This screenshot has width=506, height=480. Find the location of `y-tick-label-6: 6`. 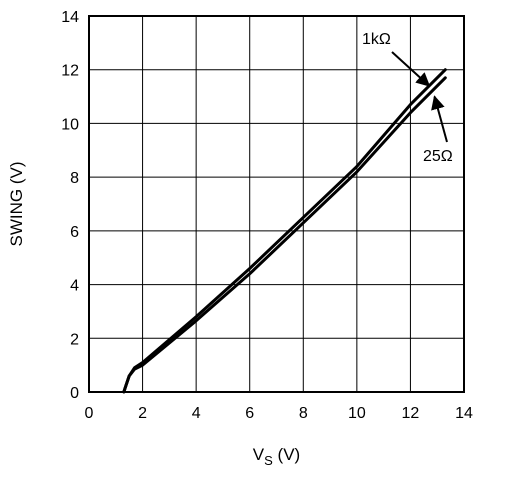

y-tick-label-6: 6 is located at coordinates (74, 232).